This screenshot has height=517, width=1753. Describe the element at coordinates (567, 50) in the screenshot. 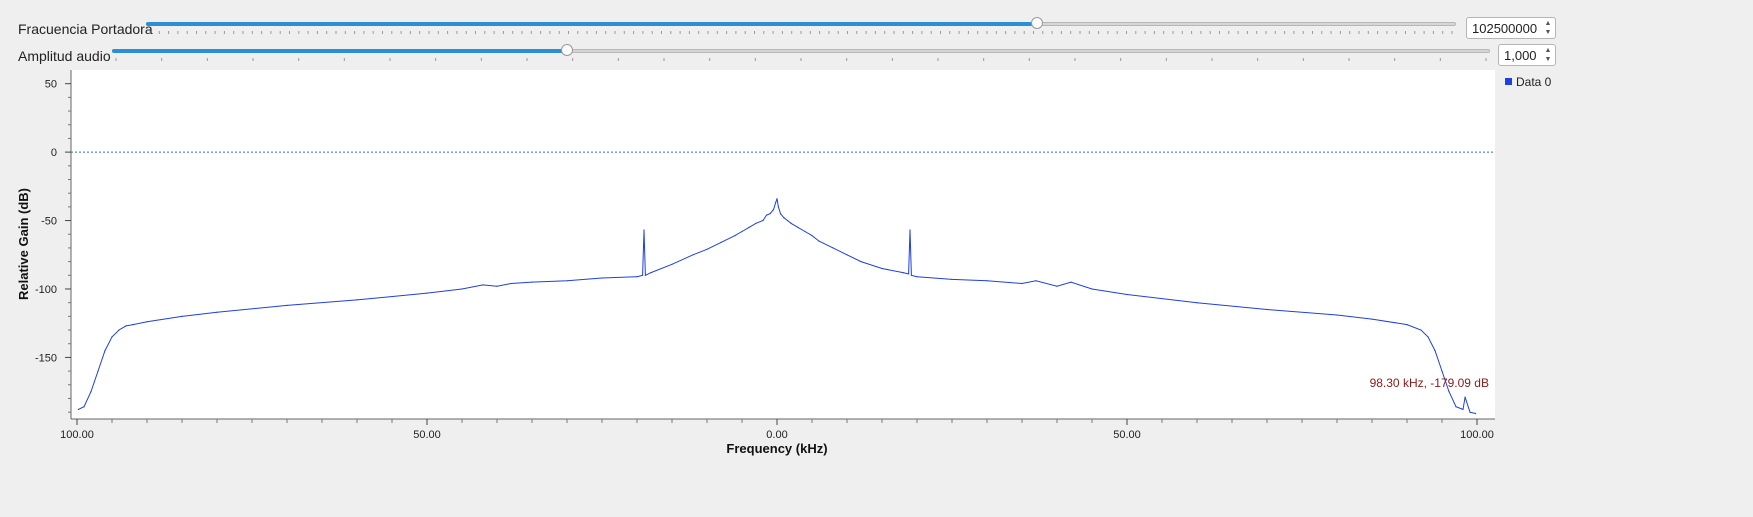

I see `audio-slider-handle` at that location.